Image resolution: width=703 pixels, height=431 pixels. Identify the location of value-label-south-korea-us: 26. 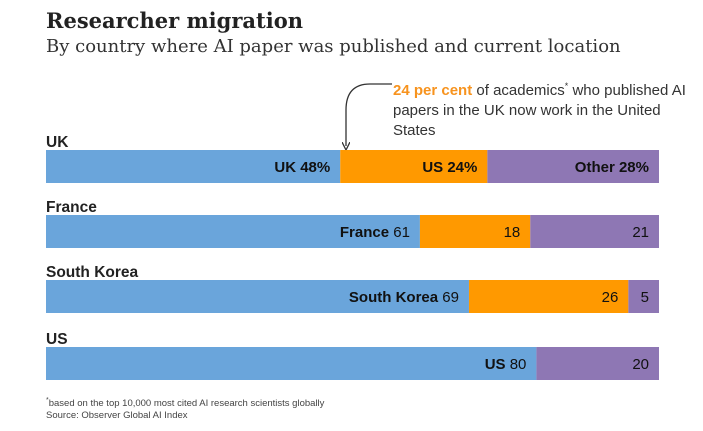
(610, 297).